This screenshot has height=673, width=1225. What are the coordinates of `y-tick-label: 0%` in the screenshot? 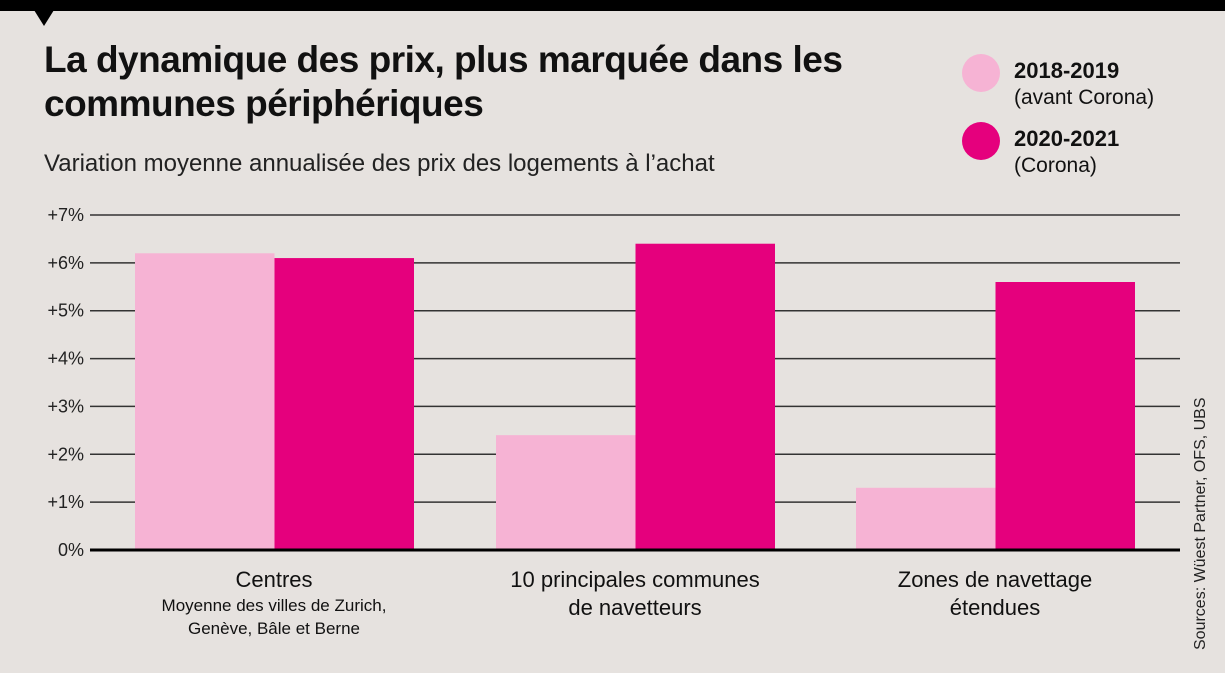 It's located at (71, 550).